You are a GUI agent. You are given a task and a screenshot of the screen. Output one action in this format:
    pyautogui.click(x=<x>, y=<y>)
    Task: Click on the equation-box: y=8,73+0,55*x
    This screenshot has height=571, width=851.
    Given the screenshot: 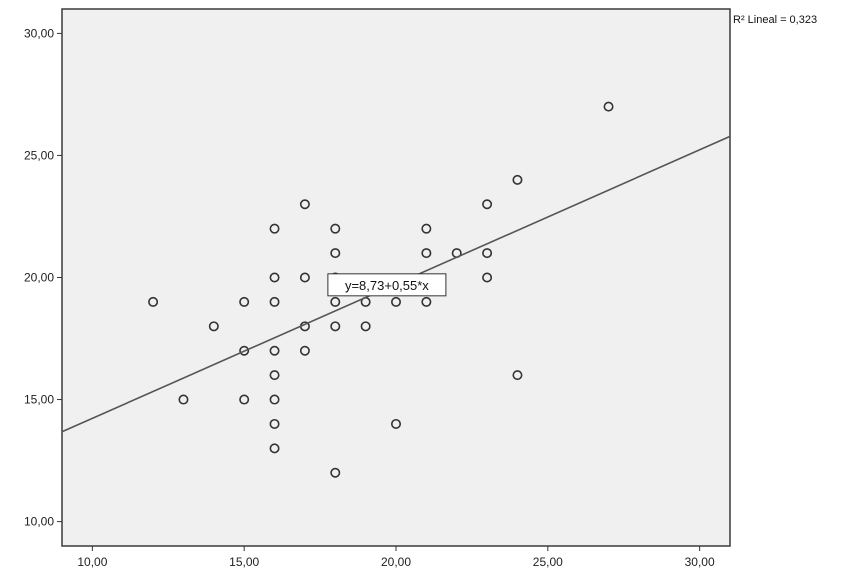 What is the action you would take?
    pyautogui.click(x=387, y=285)
    